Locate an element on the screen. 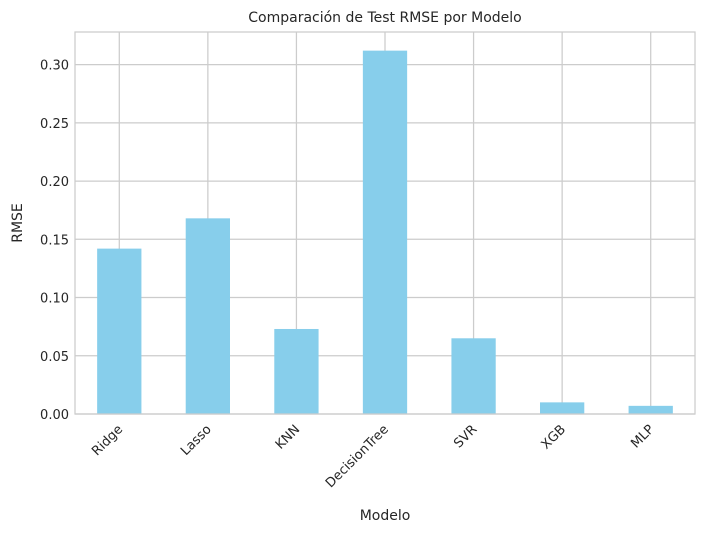 The width and height of the screenshot is (703, 536). bar-lasso is located at coordinates (207, 316).